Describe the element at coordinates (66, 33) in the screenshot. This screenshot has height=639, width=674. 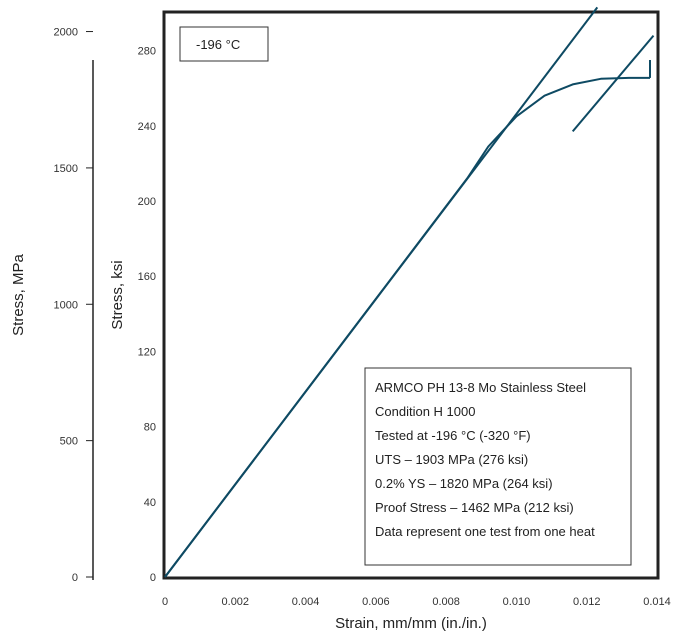
I see `y-tick-label-mpa: 2000` at that location.